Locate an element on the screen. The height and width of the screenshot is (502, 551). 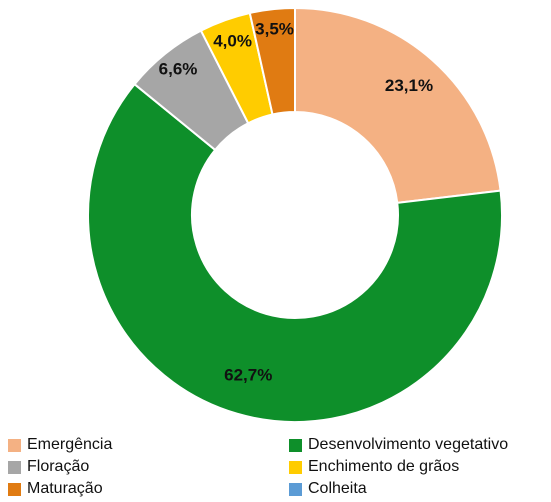
slice-label-desenvolvimento-vegetativo: 62,7% is located at coordinates (248, 374).